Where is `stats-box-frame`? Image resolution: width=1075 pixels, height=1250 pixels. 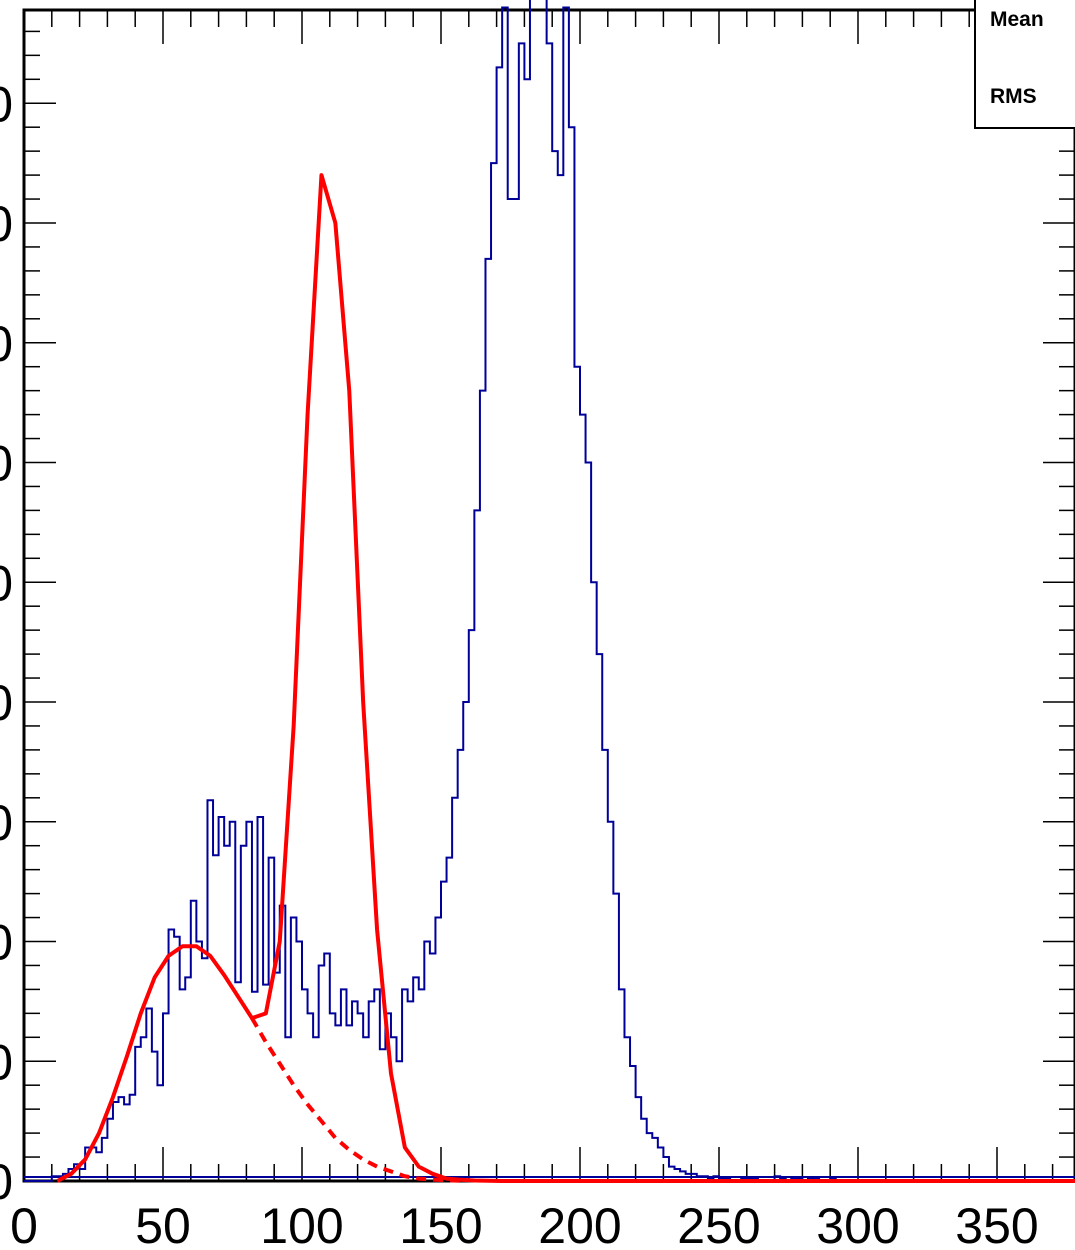
stats-box-frame is located at coordinates (1024, 64).